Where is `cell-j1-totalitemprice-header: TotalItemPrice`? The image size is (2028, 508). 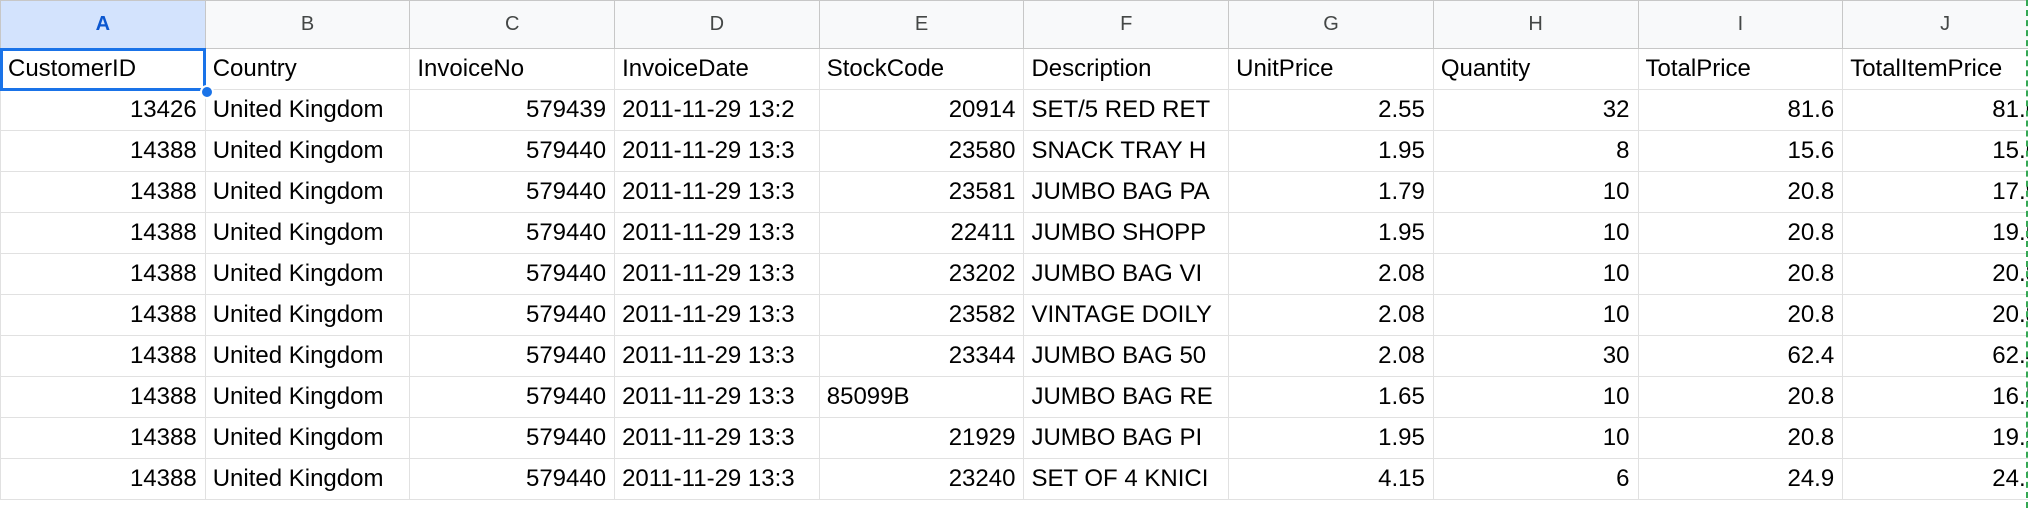
cell-j1-totalitemprice-header: TotalItemPrice is located at coordinates (1935, 69).